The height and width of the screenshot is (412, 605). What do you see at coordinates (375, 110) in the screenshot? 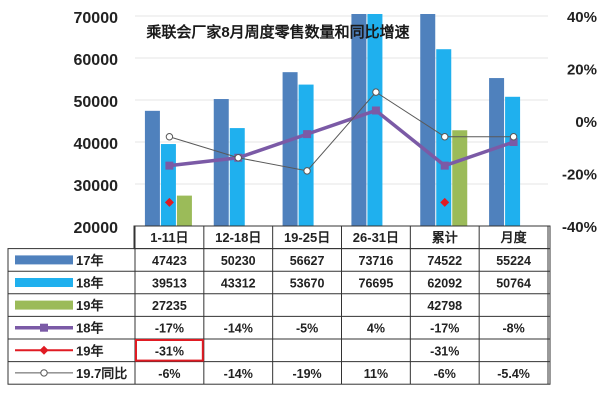
I see `point-18年-26-31日` at bounding box center [375, 110].